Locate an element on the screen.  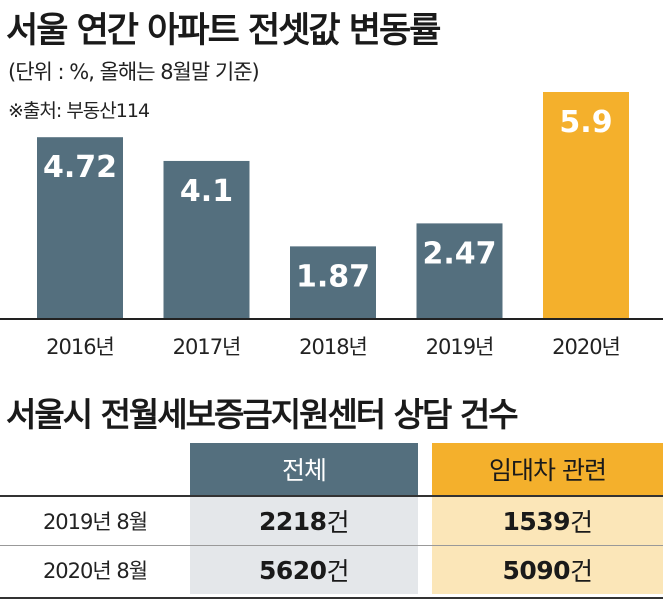
bar-value-label: 5.9 is located at coordinates (585, 122).